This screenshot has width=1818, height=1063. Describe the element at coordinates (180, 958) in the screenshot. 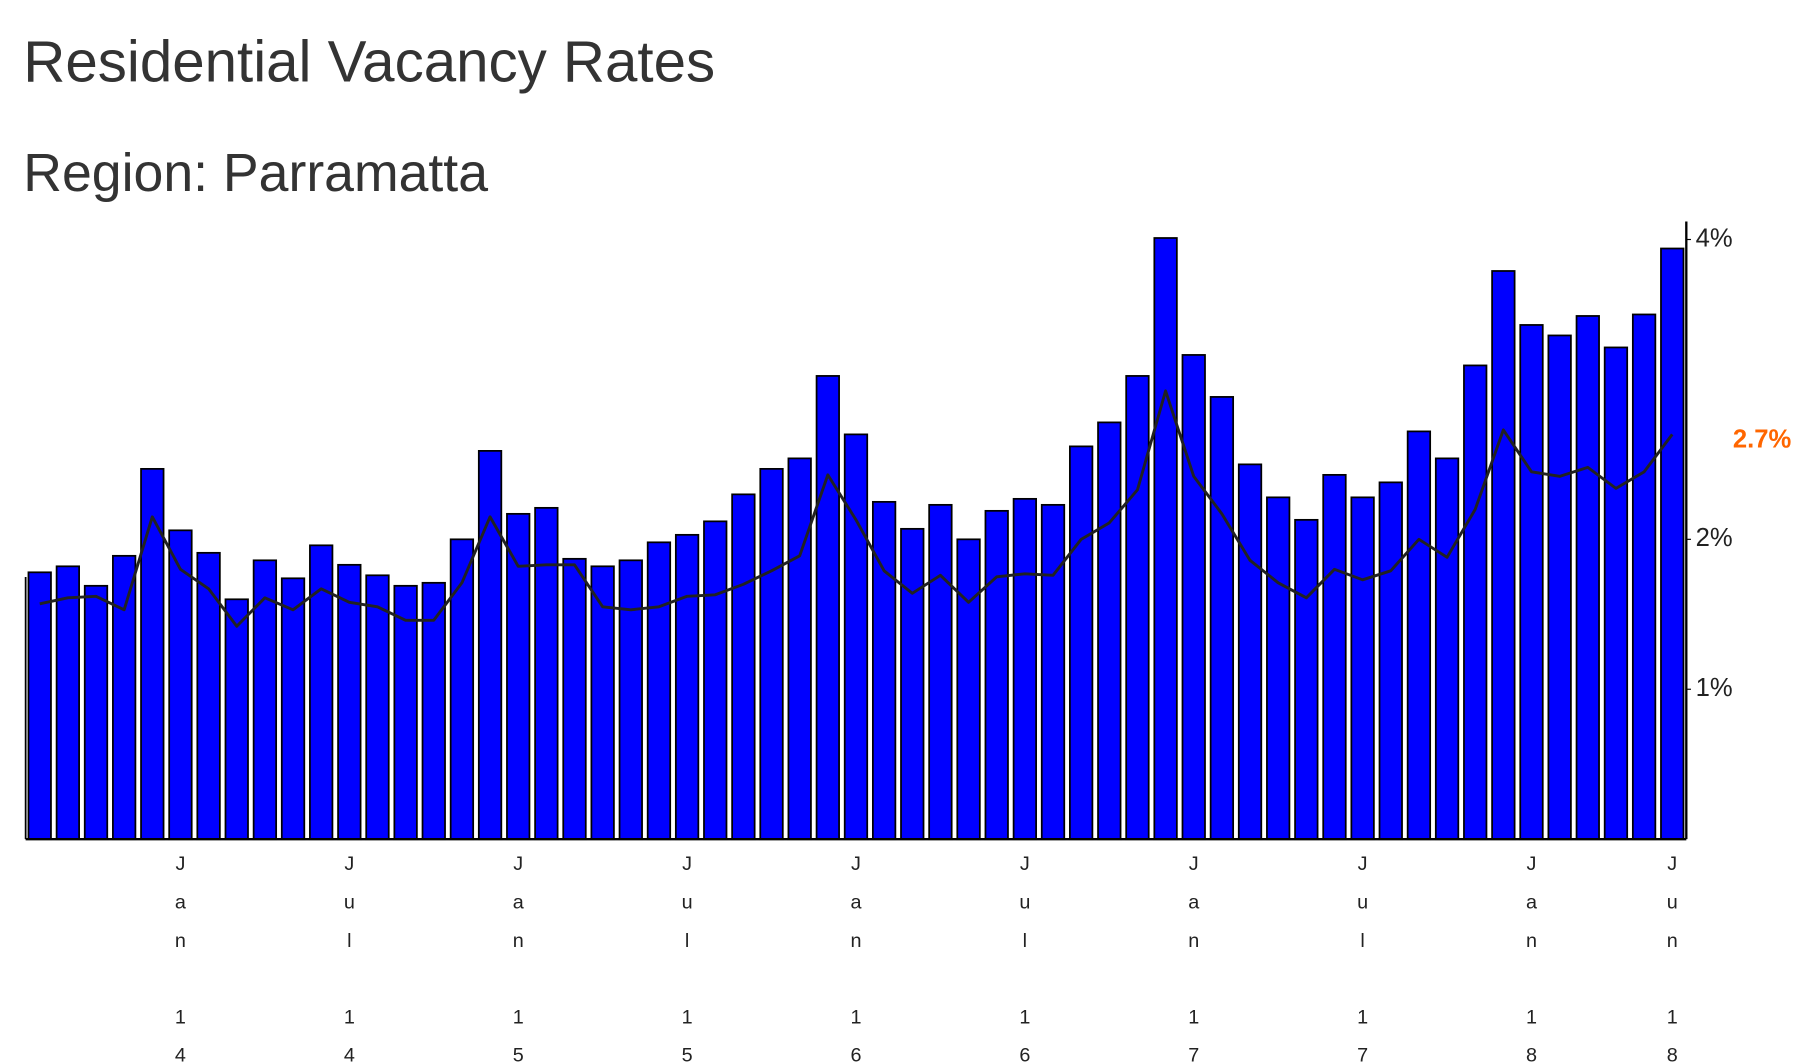

I see `x-tick-label: Jan 14` at that location.